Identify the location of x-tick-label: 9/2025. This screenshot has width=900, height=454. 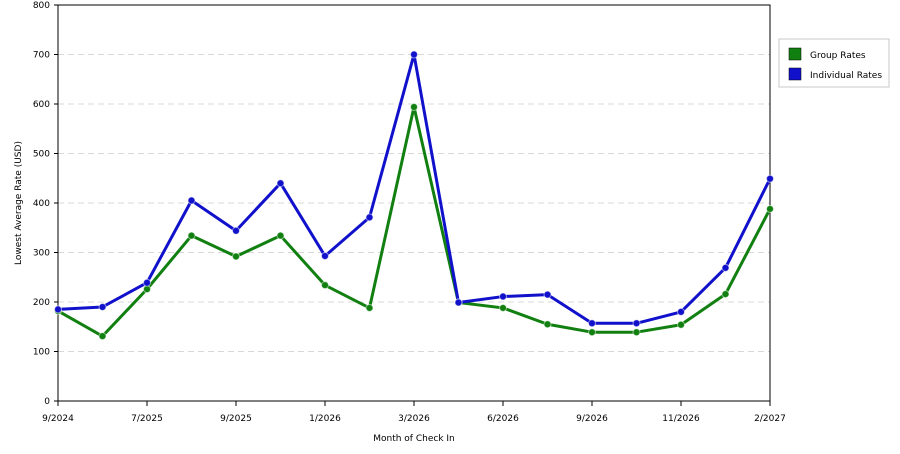
(236, 419).